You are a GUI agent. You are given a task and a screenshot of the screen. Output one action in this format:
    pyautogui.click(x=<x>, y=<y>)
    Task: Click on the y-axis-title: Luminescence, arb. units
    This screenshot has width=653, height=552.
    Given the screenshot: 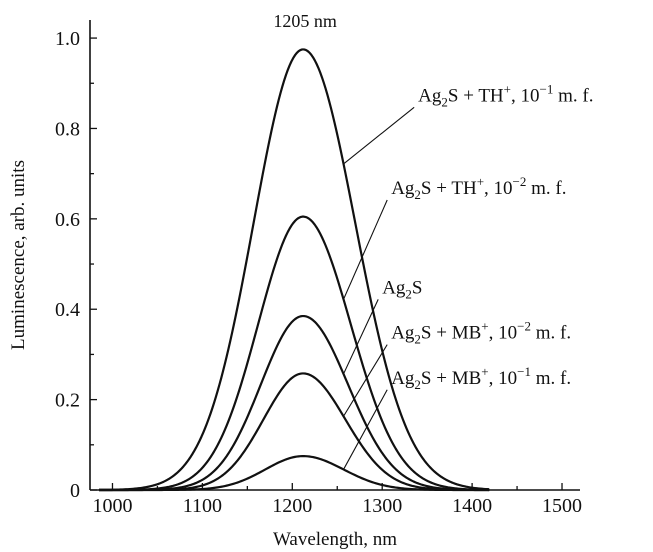 What is the action you would take?
    pyautogui.click(x=18, y=255)
    